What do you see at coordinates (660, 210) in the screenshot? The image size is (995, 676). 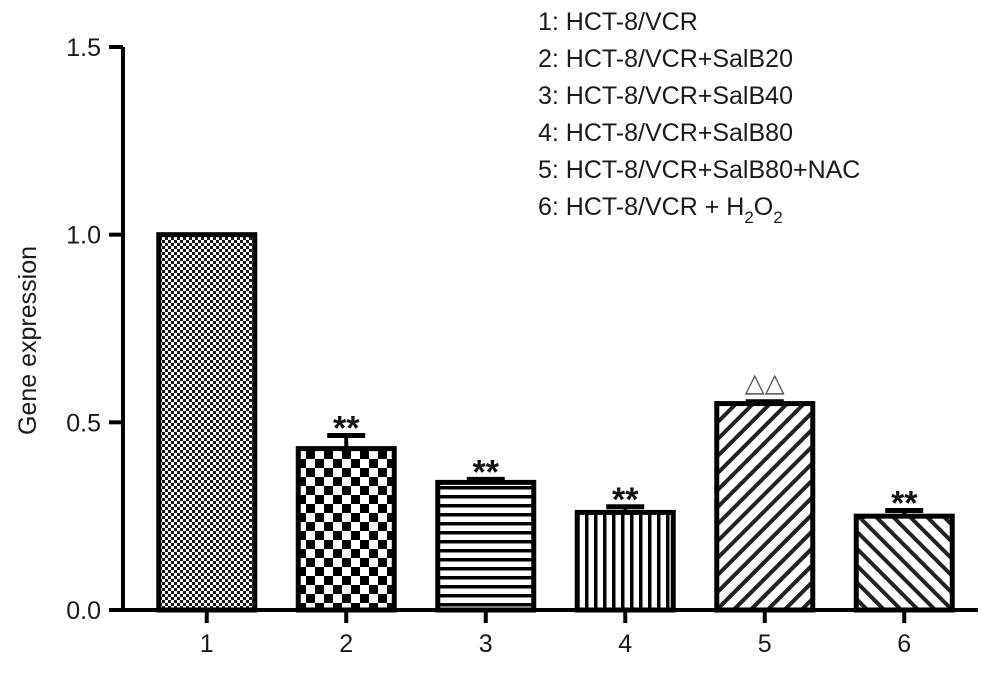 I see `legend-entry: 6: HCT-8/VCR + H2O2` at bounding box center [660, 210].